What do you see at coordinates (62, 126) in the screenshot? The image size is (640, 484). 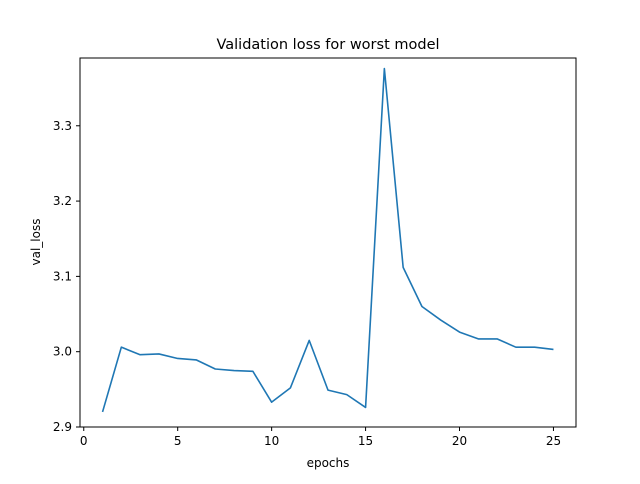 I see `y-tick-label: 3.3` at bounding box center [62, 126].